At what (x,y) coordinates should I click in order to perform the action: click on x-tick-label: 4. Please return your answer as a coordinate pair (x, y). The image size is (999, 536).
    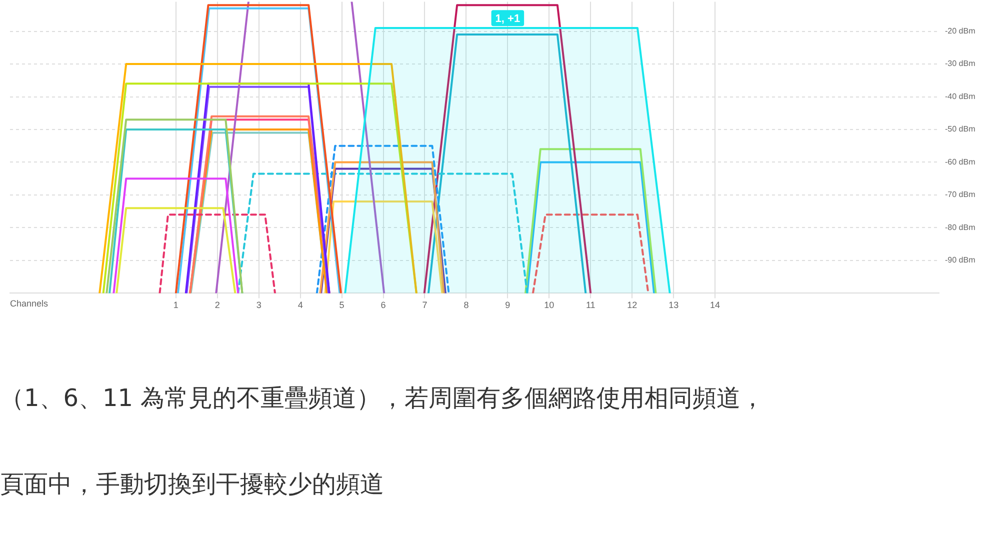
    Looking at the image, I should click on (300, 305).